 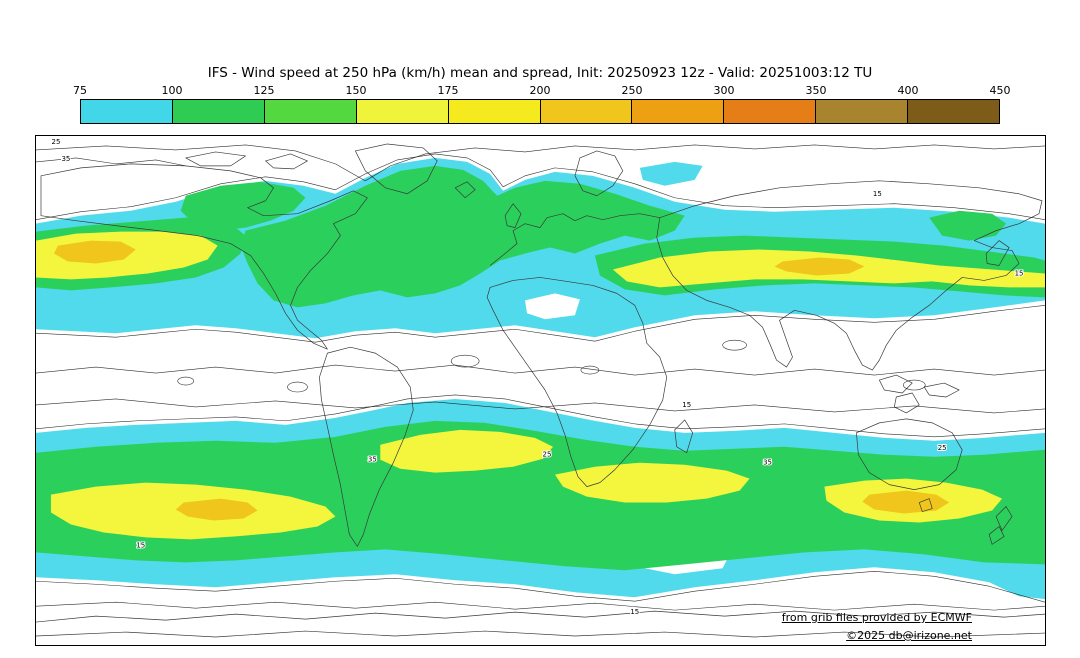 I want to click on sh-yellow-atlantic-core, so click(x=466, y=451).